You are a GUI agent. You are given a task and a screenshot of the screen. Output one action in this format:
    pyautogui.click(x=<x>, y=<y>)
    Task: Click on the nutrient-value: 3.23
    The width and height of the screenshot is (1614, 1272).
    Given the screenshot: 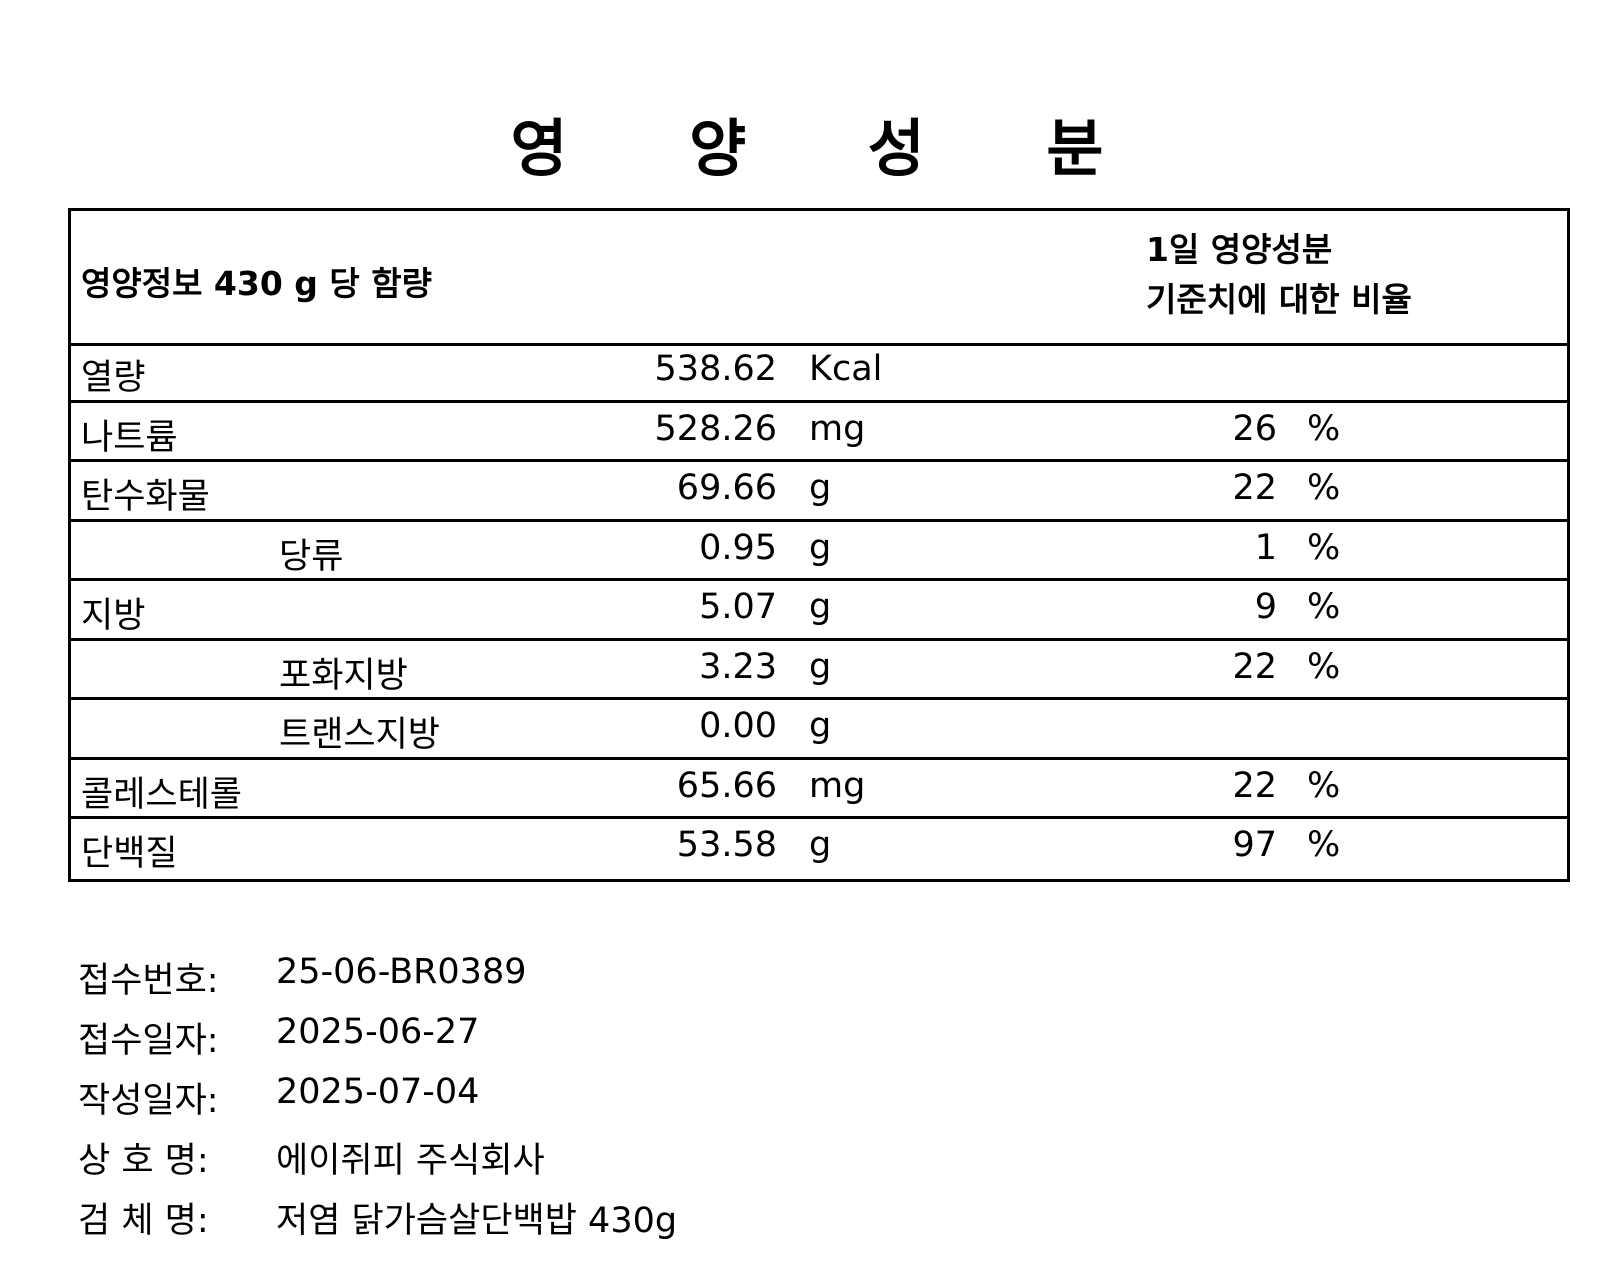 What is the action you would take?
    pyautogui.click(x=738, y=666)
    